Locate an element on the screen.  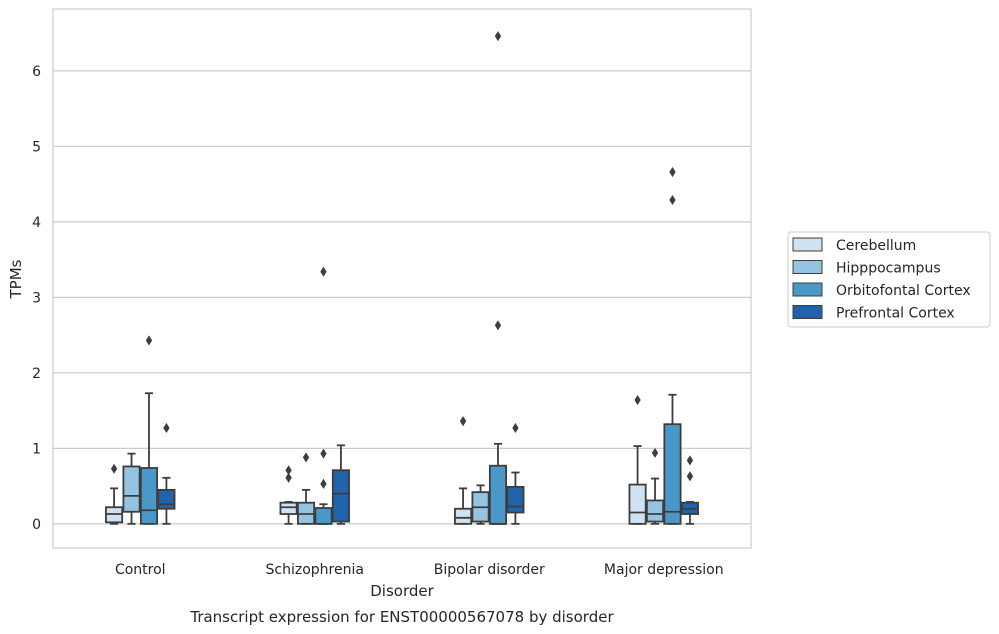
y-tick-label: 2 is located at coordinates (36, 374).